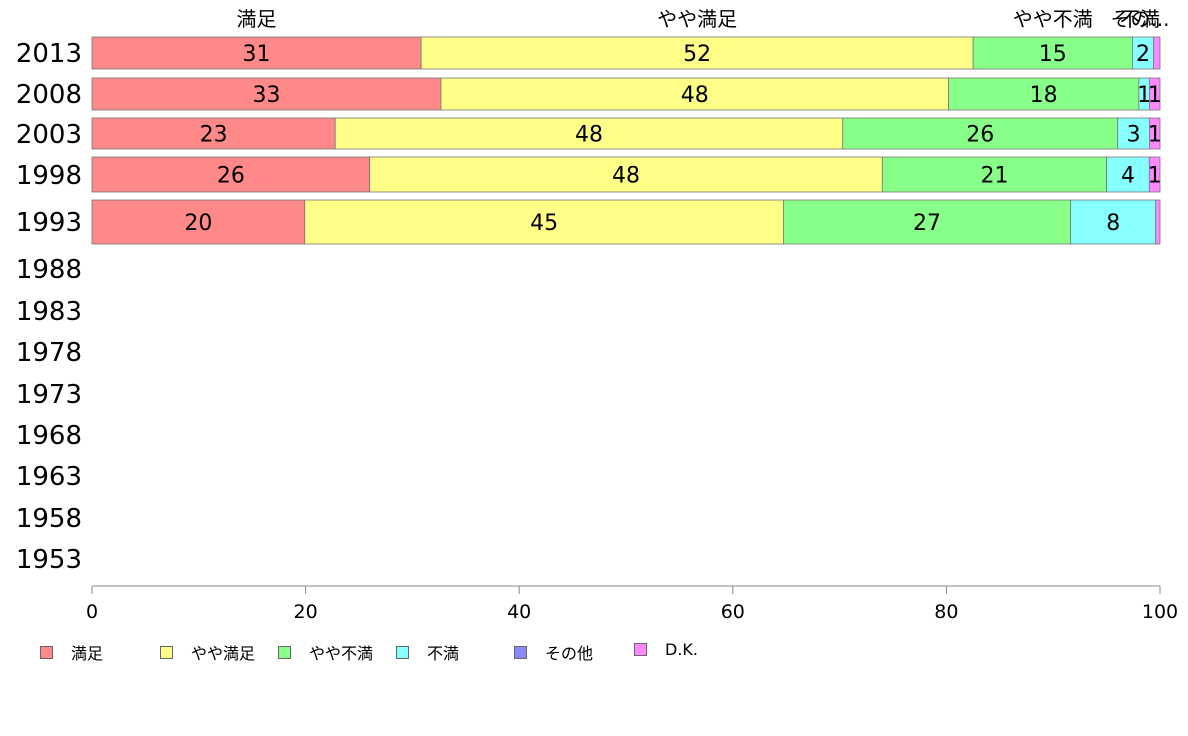 The image size is (1188, 736). I want to click on category-label: 1983, so click(49, 312).